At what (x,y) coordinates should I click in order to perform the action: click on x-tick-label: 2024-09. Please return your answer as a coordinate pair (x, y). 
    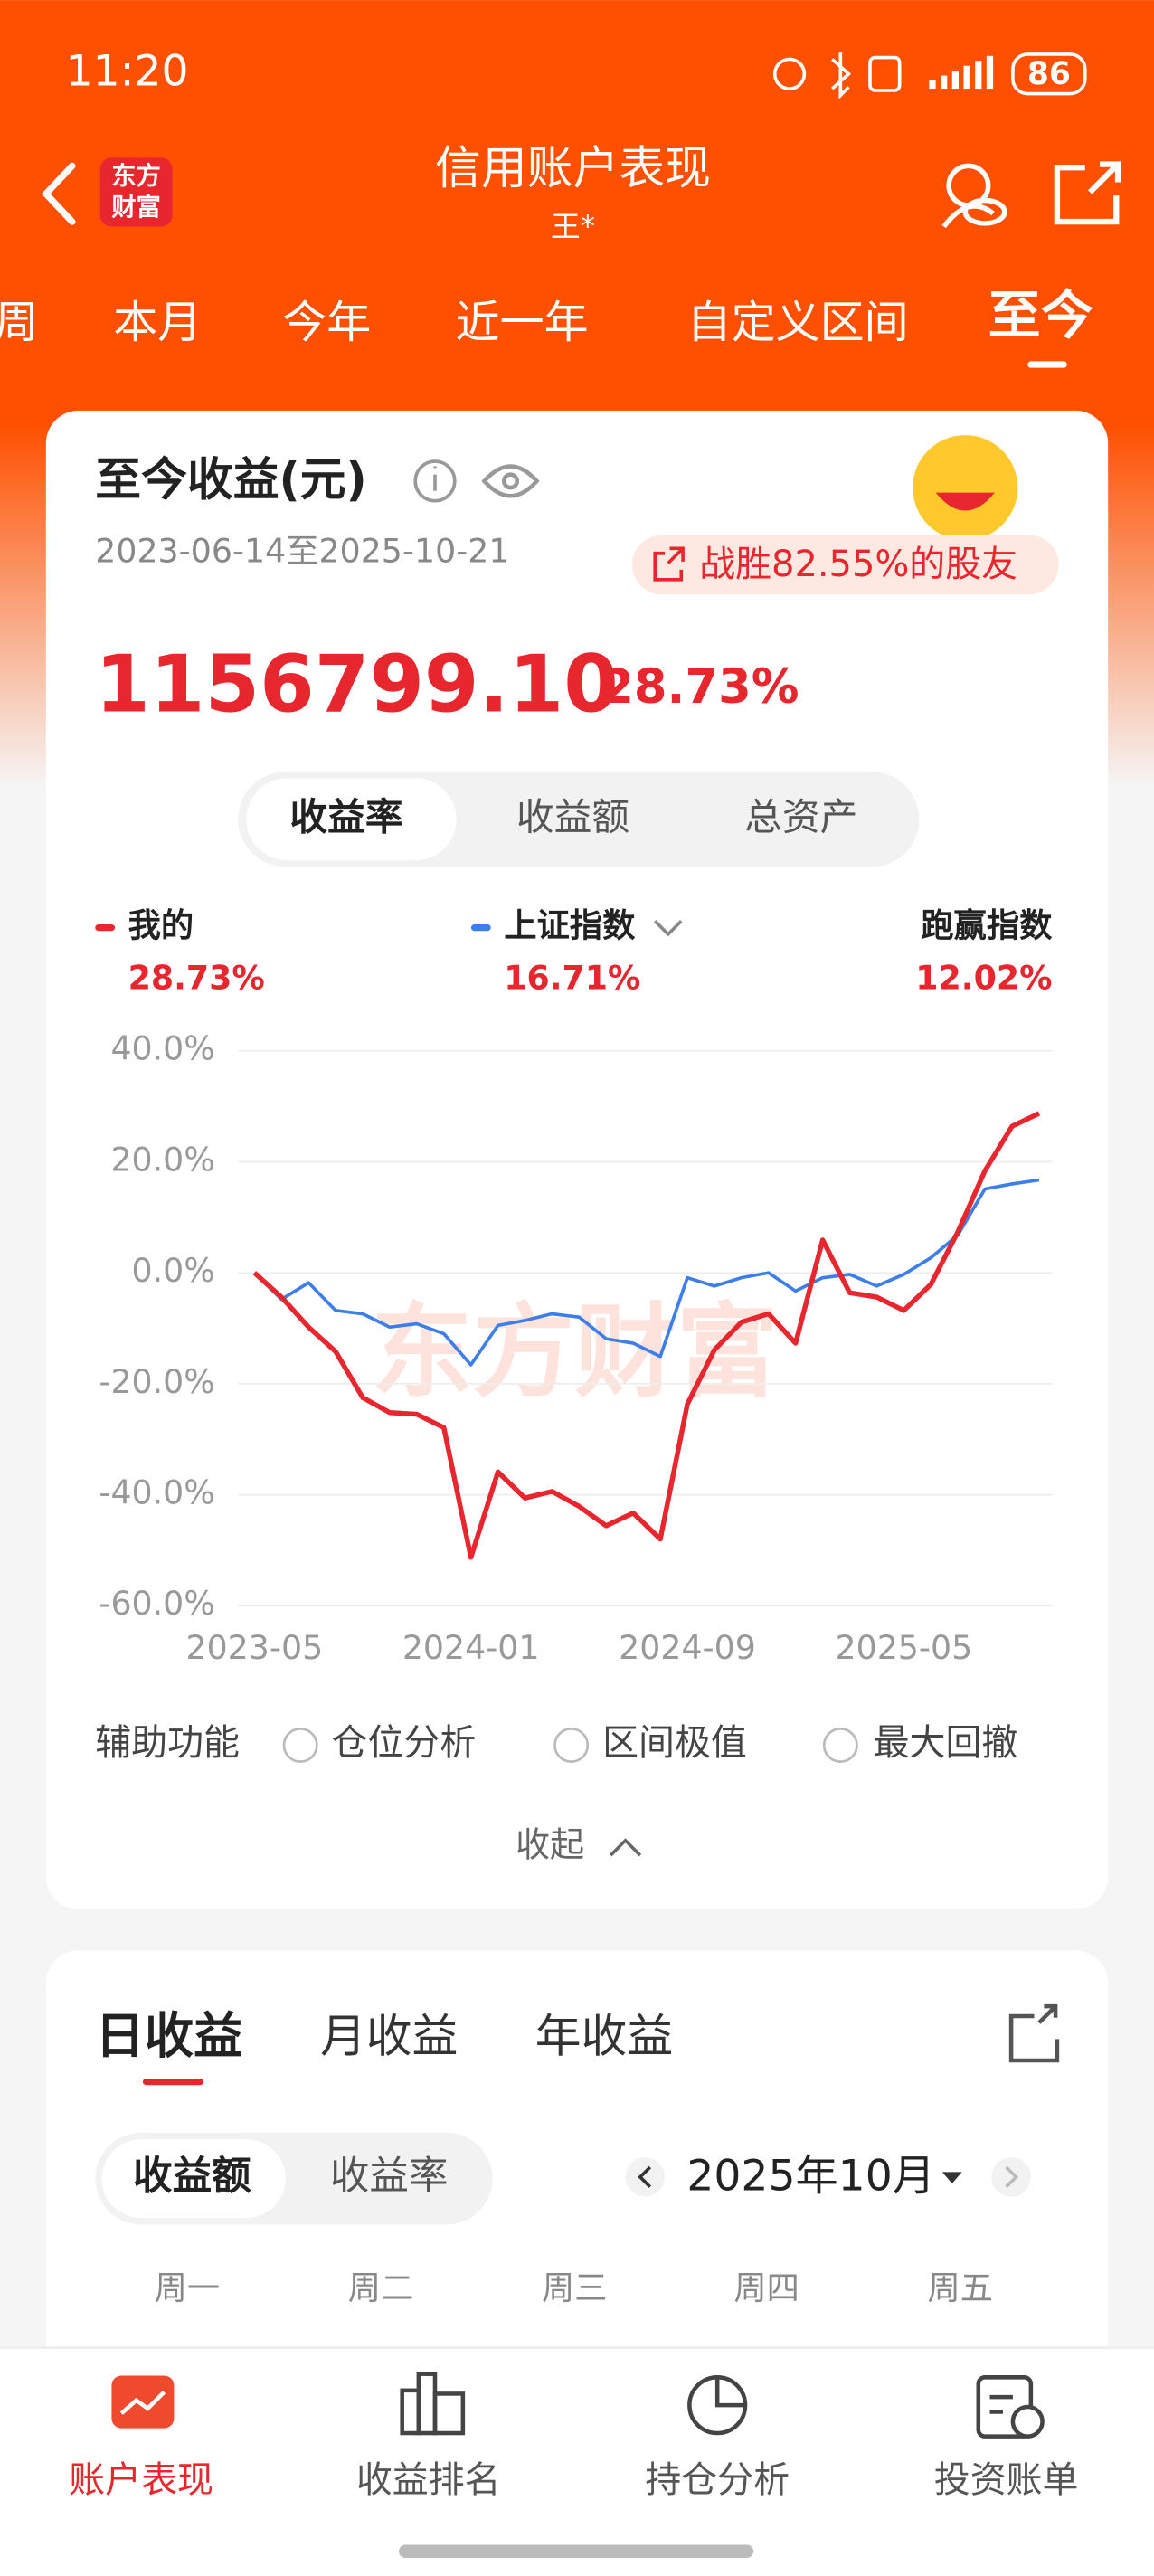
    Looking at the image, I should click on (687, 1648).